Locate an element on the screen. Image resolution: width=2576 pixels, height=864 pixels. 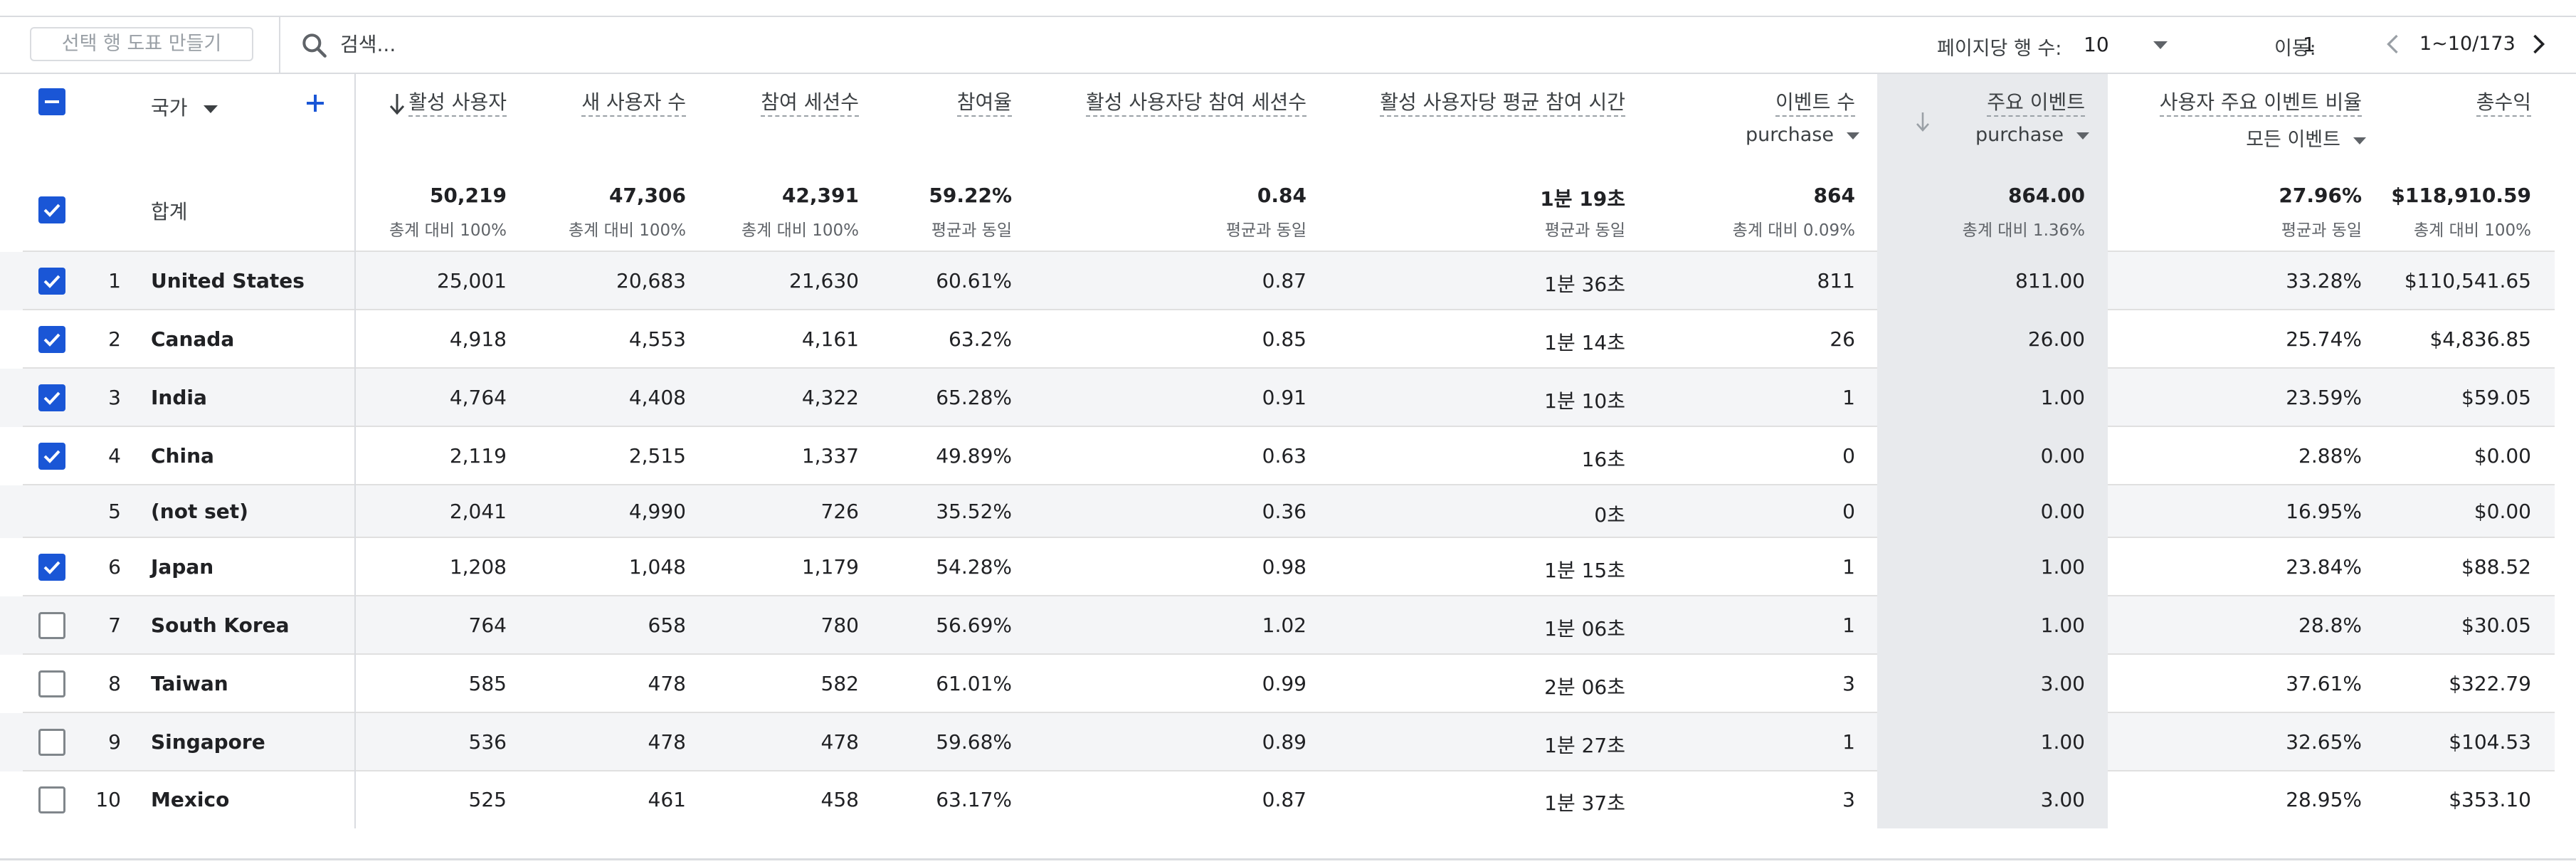
sort-indicator-icon is located at coordinates (1923, 122).